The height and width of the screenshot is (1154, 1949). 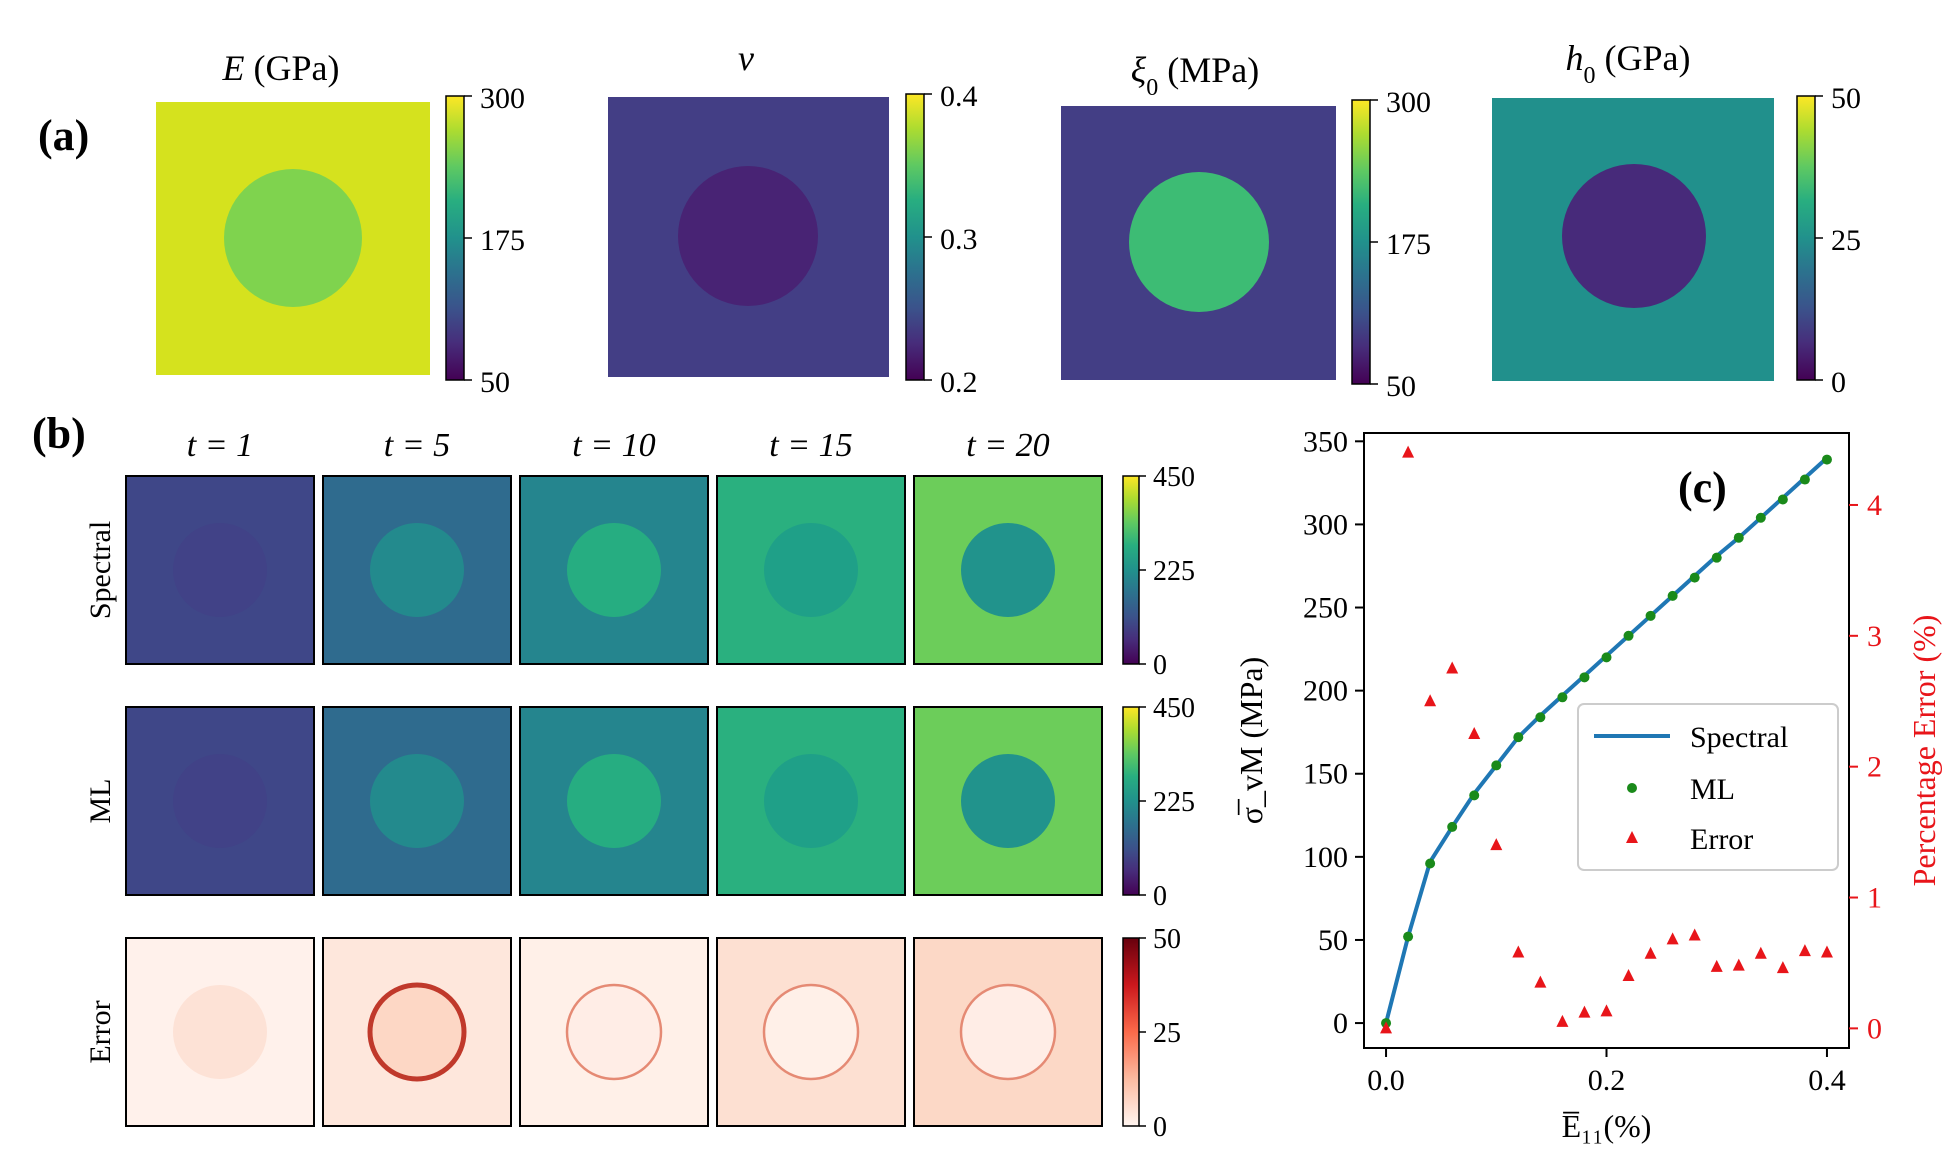 I want to click on field-frame-spectral-t3, so click(x=614, y=570).